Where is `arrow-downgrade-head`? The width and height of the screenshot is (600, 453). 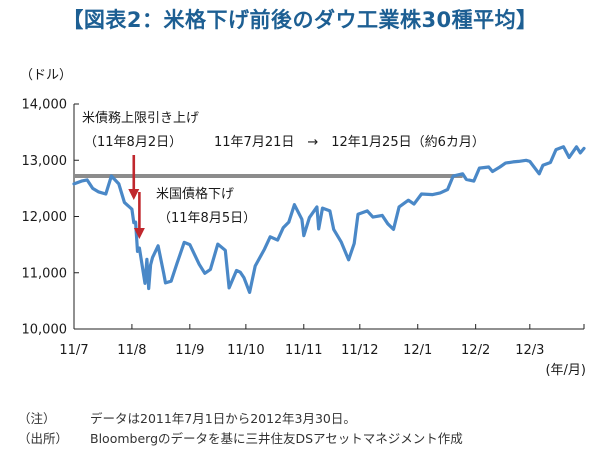
arrow-downgrade-head is located at coordinates (134, 194).